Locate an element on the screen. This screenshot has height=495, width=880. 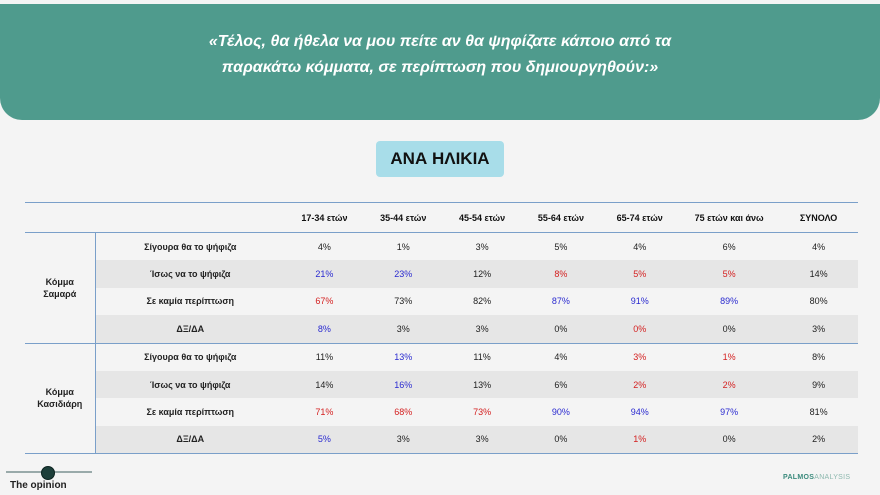
table-row: Ίσως να το ψήφιζα 14% 16% 13% 6% 2% 2% 9% is located at coordinates (441, 384).